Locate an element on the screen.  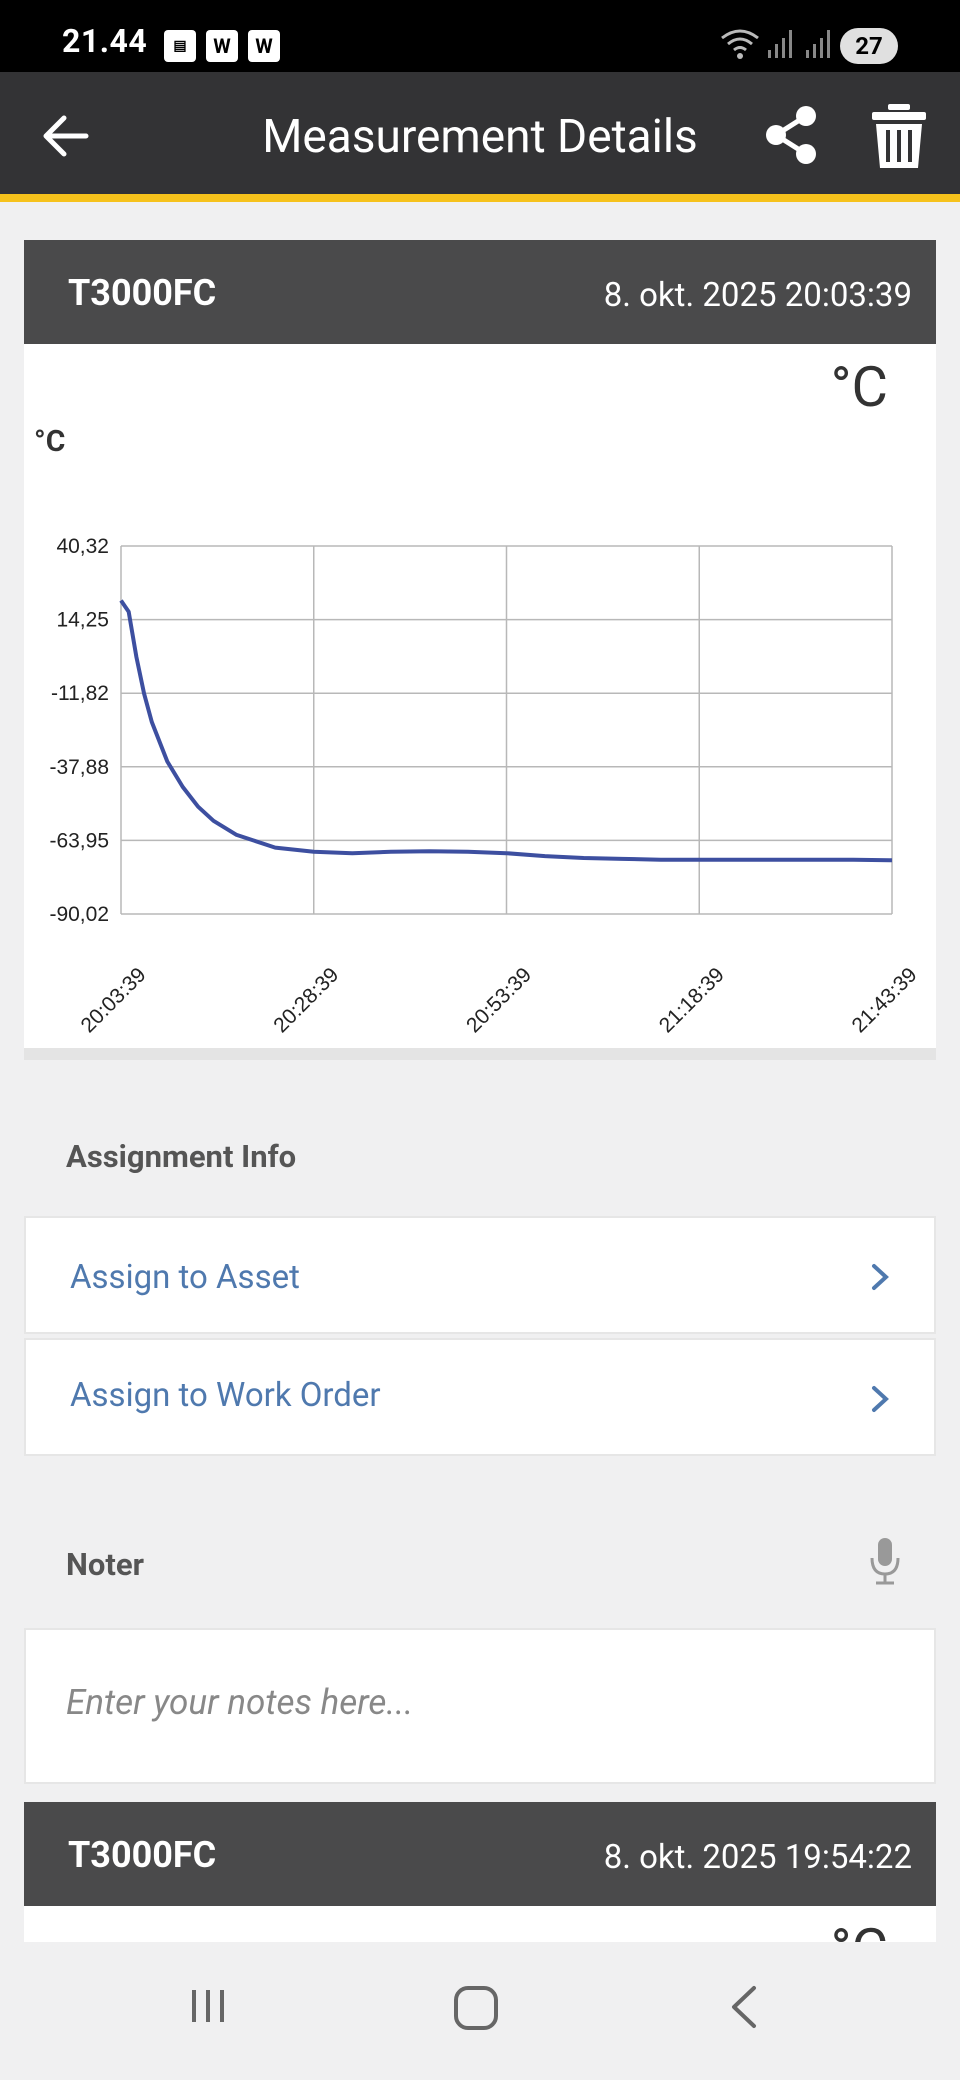
card-header-2: T3000FC 8. okt. 2025 19:54:22 is located at coordinates (480, 1854).